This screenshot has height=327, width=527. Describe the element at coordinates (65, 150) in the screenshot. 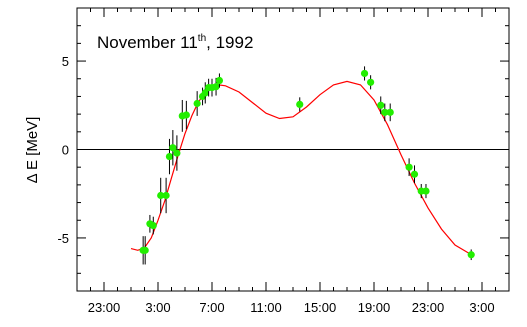

I see `y-tick-label: 0` at that location.